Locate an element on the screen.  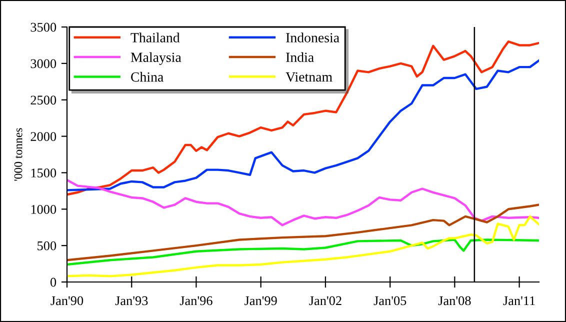
legend-label: India is located at coordinates (300, 57).